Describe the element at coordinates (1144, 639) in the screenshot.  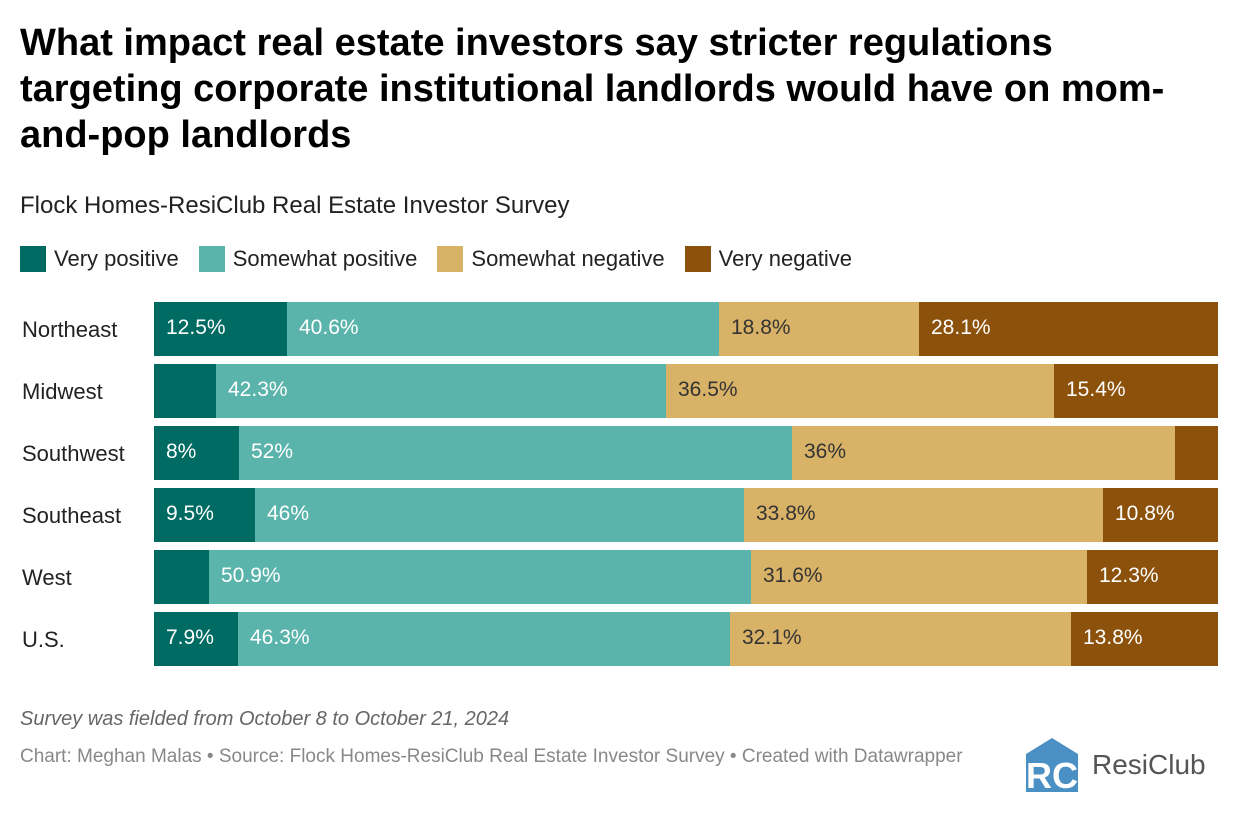
I see `bar-segment: 13.8%` at that location.